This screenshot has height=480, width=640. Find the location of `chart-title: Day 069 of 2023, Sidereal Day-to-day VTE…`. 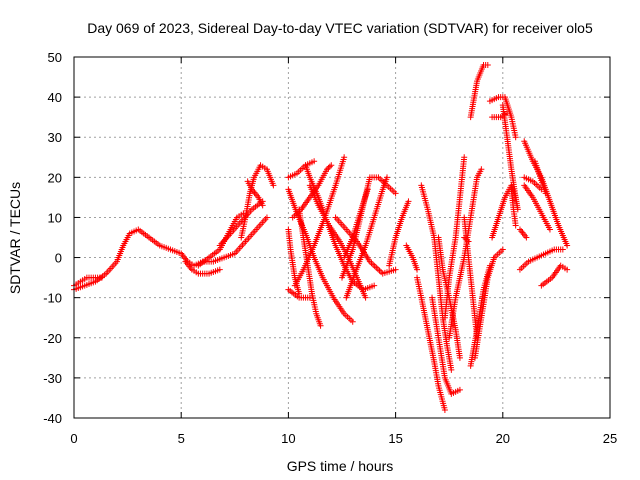

chart-title: Day 069 of 2023, Sidereal Day-to-day VTE… is located at coordinates (340, 28).